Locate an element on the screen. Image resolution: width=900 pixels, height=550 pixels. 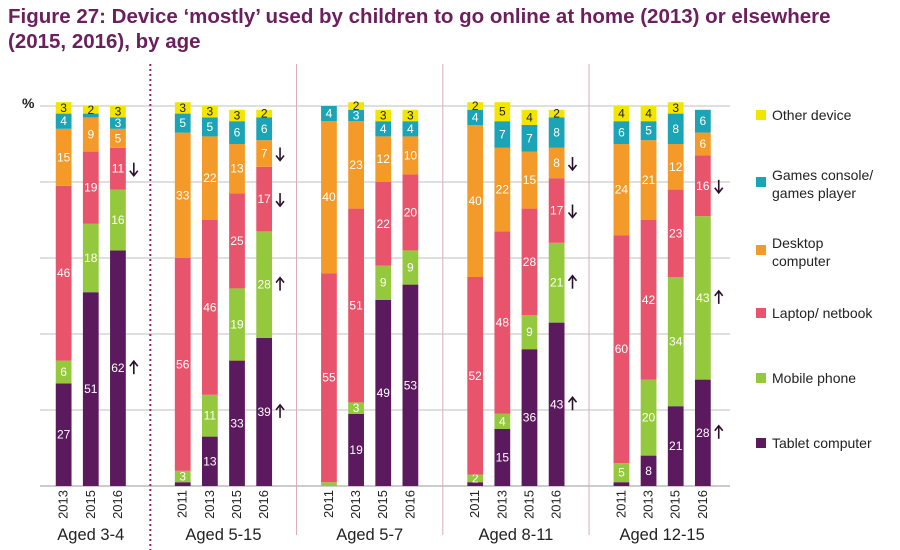
legend-label: Other device is located at coordinates (812, 115).